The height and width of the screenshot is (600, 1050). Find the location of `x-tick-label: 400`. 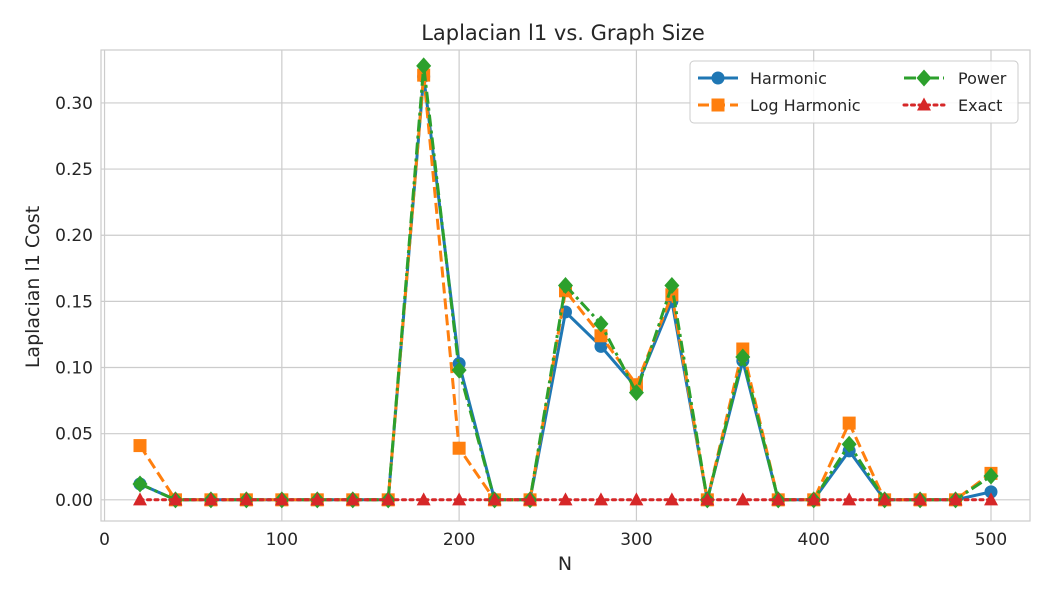

x-tick-label: 400 is located at coordinates (813, 540).